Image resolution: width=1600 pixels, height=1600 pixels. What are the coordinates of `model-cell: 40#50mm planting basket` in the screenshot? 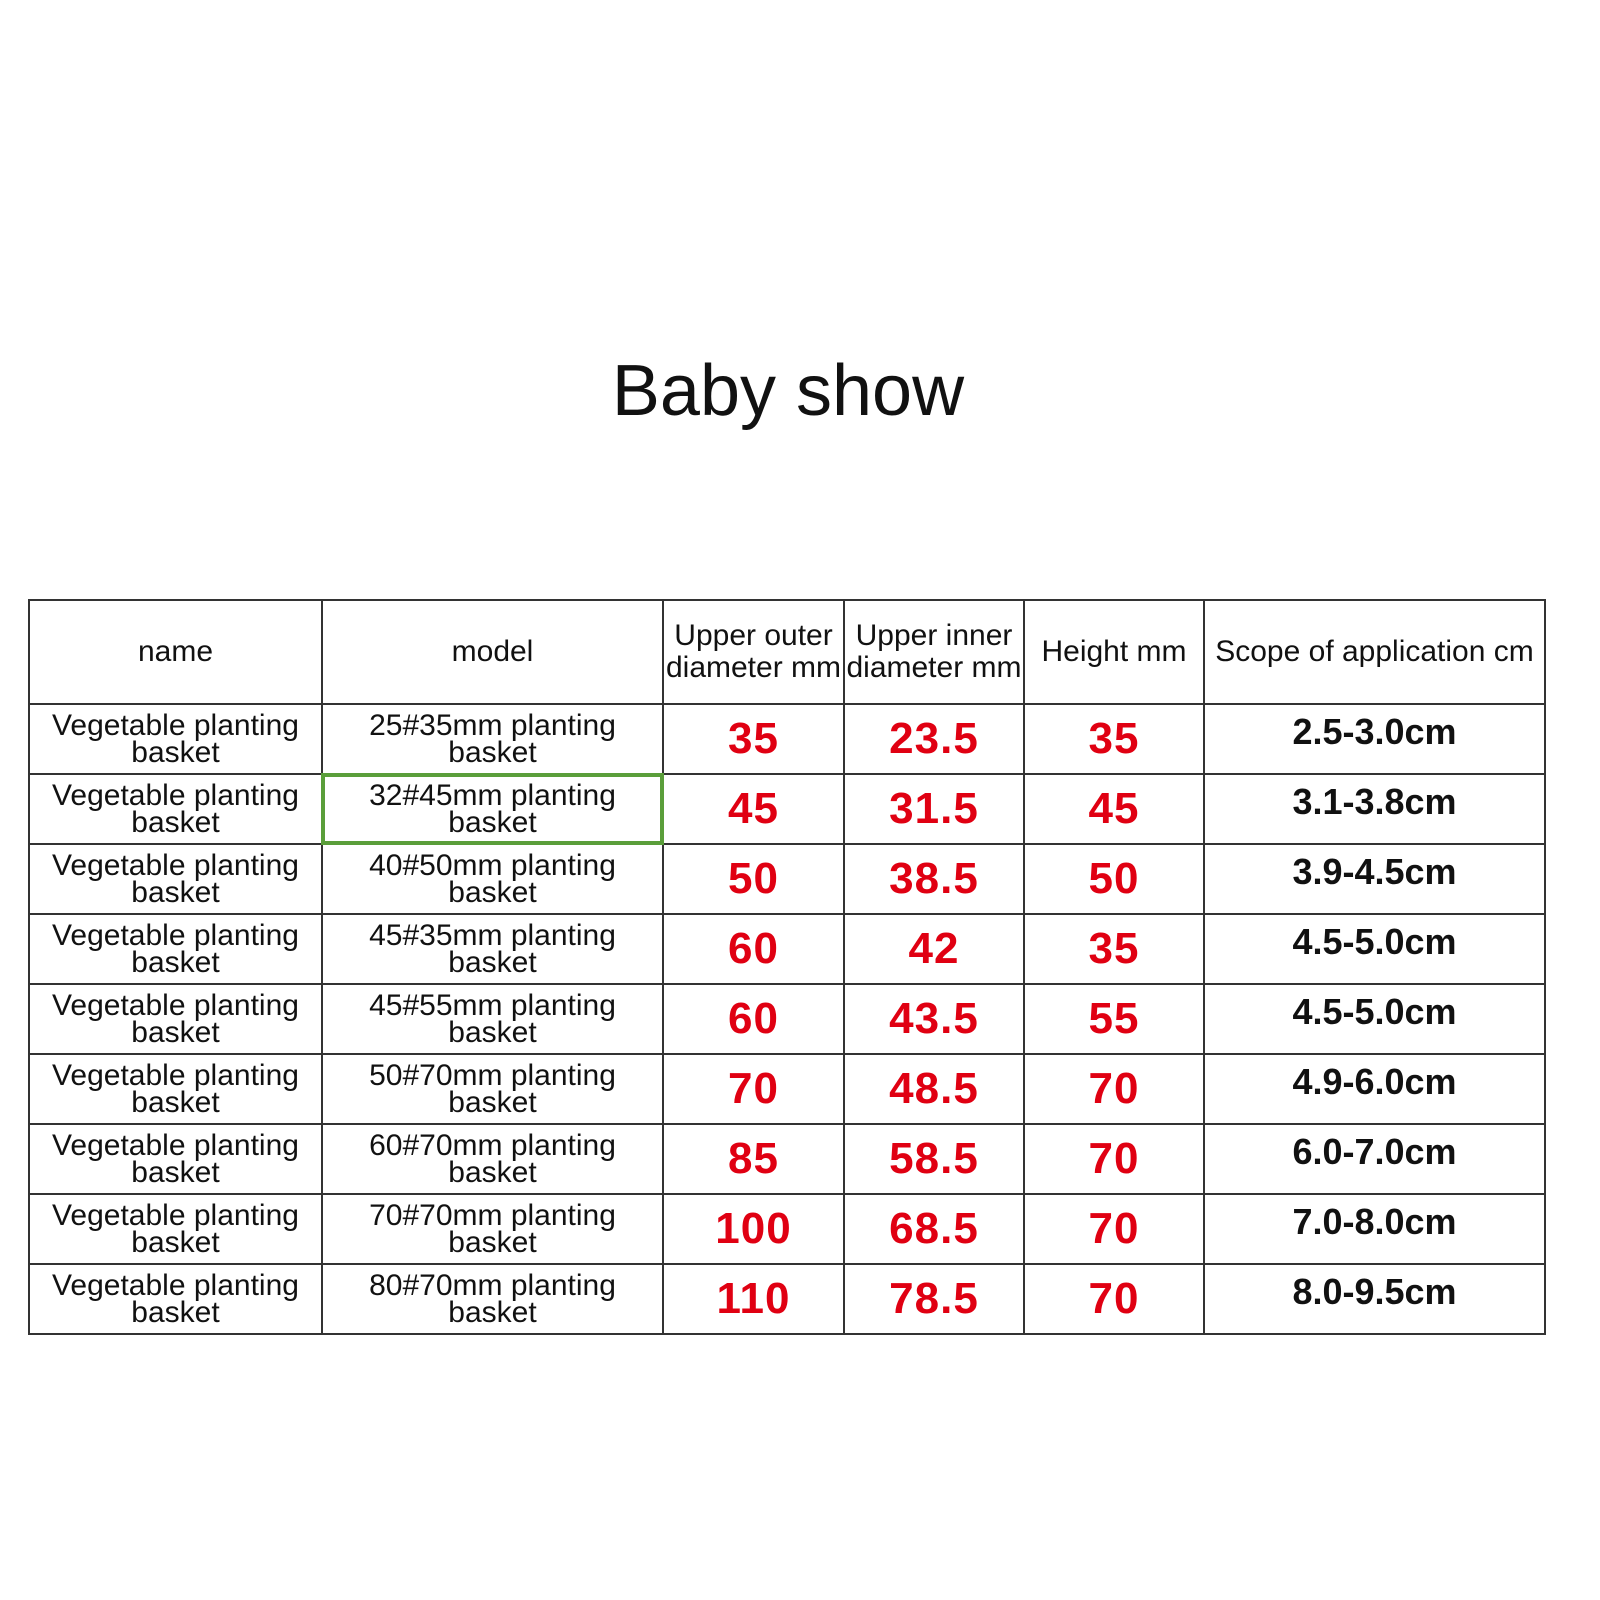 It's located at (492, 879).